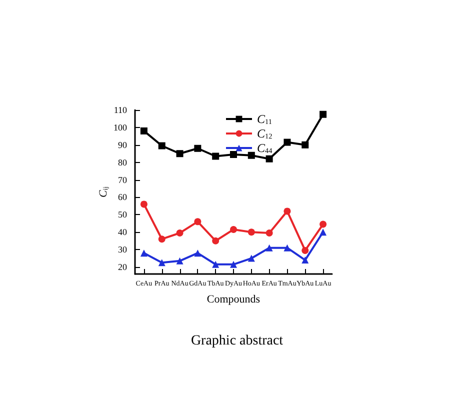  I want to click on y-tick-label: 60, so click(123, 197).